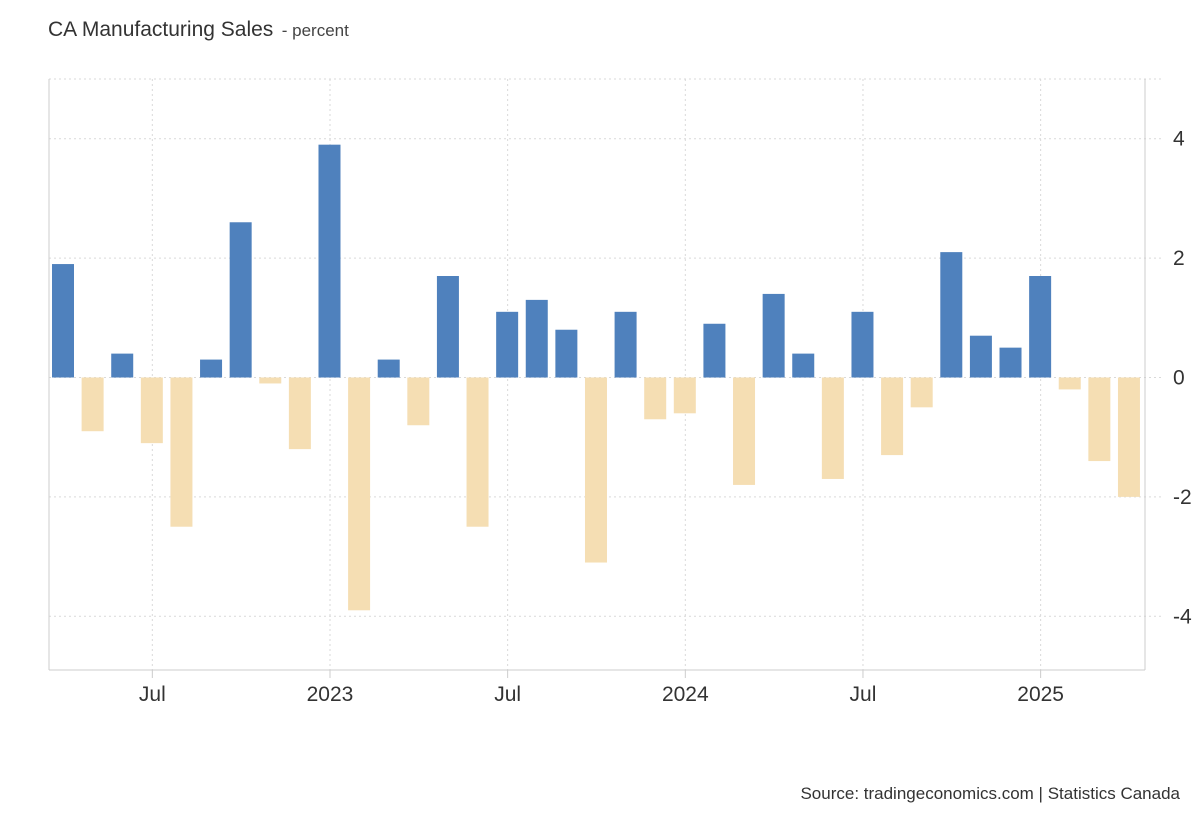 Image resolution: width=1200 pixels, height=820 pixels. What do you see at coordinates (315, 30) in the screenshot?
I see `chart-subtitle: - percent` at bounding box center [315, 30].